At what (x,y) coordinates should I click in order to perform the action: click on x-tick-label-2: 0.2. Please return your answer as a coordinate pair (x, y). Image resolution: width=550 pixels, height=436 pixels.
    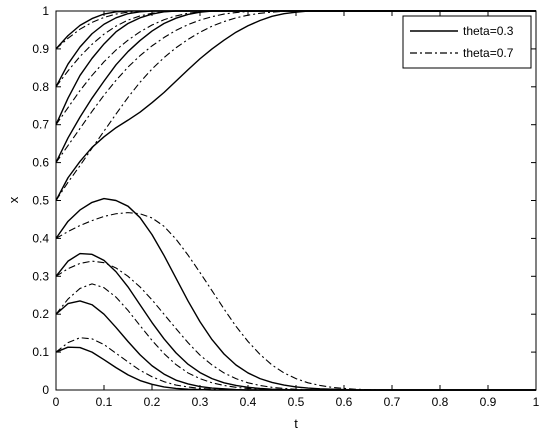
    Looking at the image, I should click on (152, 402).